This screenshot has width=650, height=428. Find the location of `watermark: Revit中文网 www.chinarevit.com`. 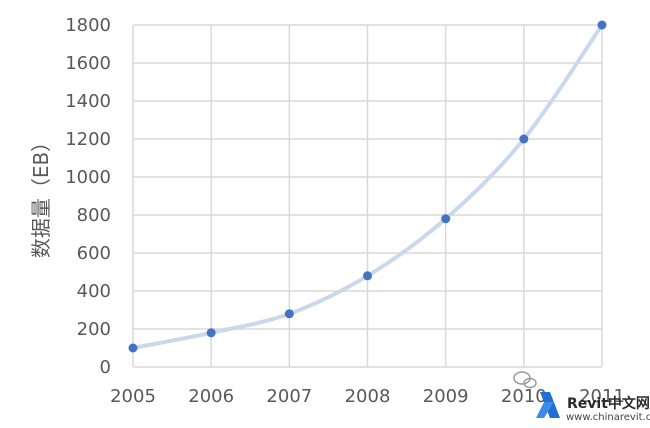

watermark: Revit中文网 www.chinarevit.com is located at coordinates (581, 397).